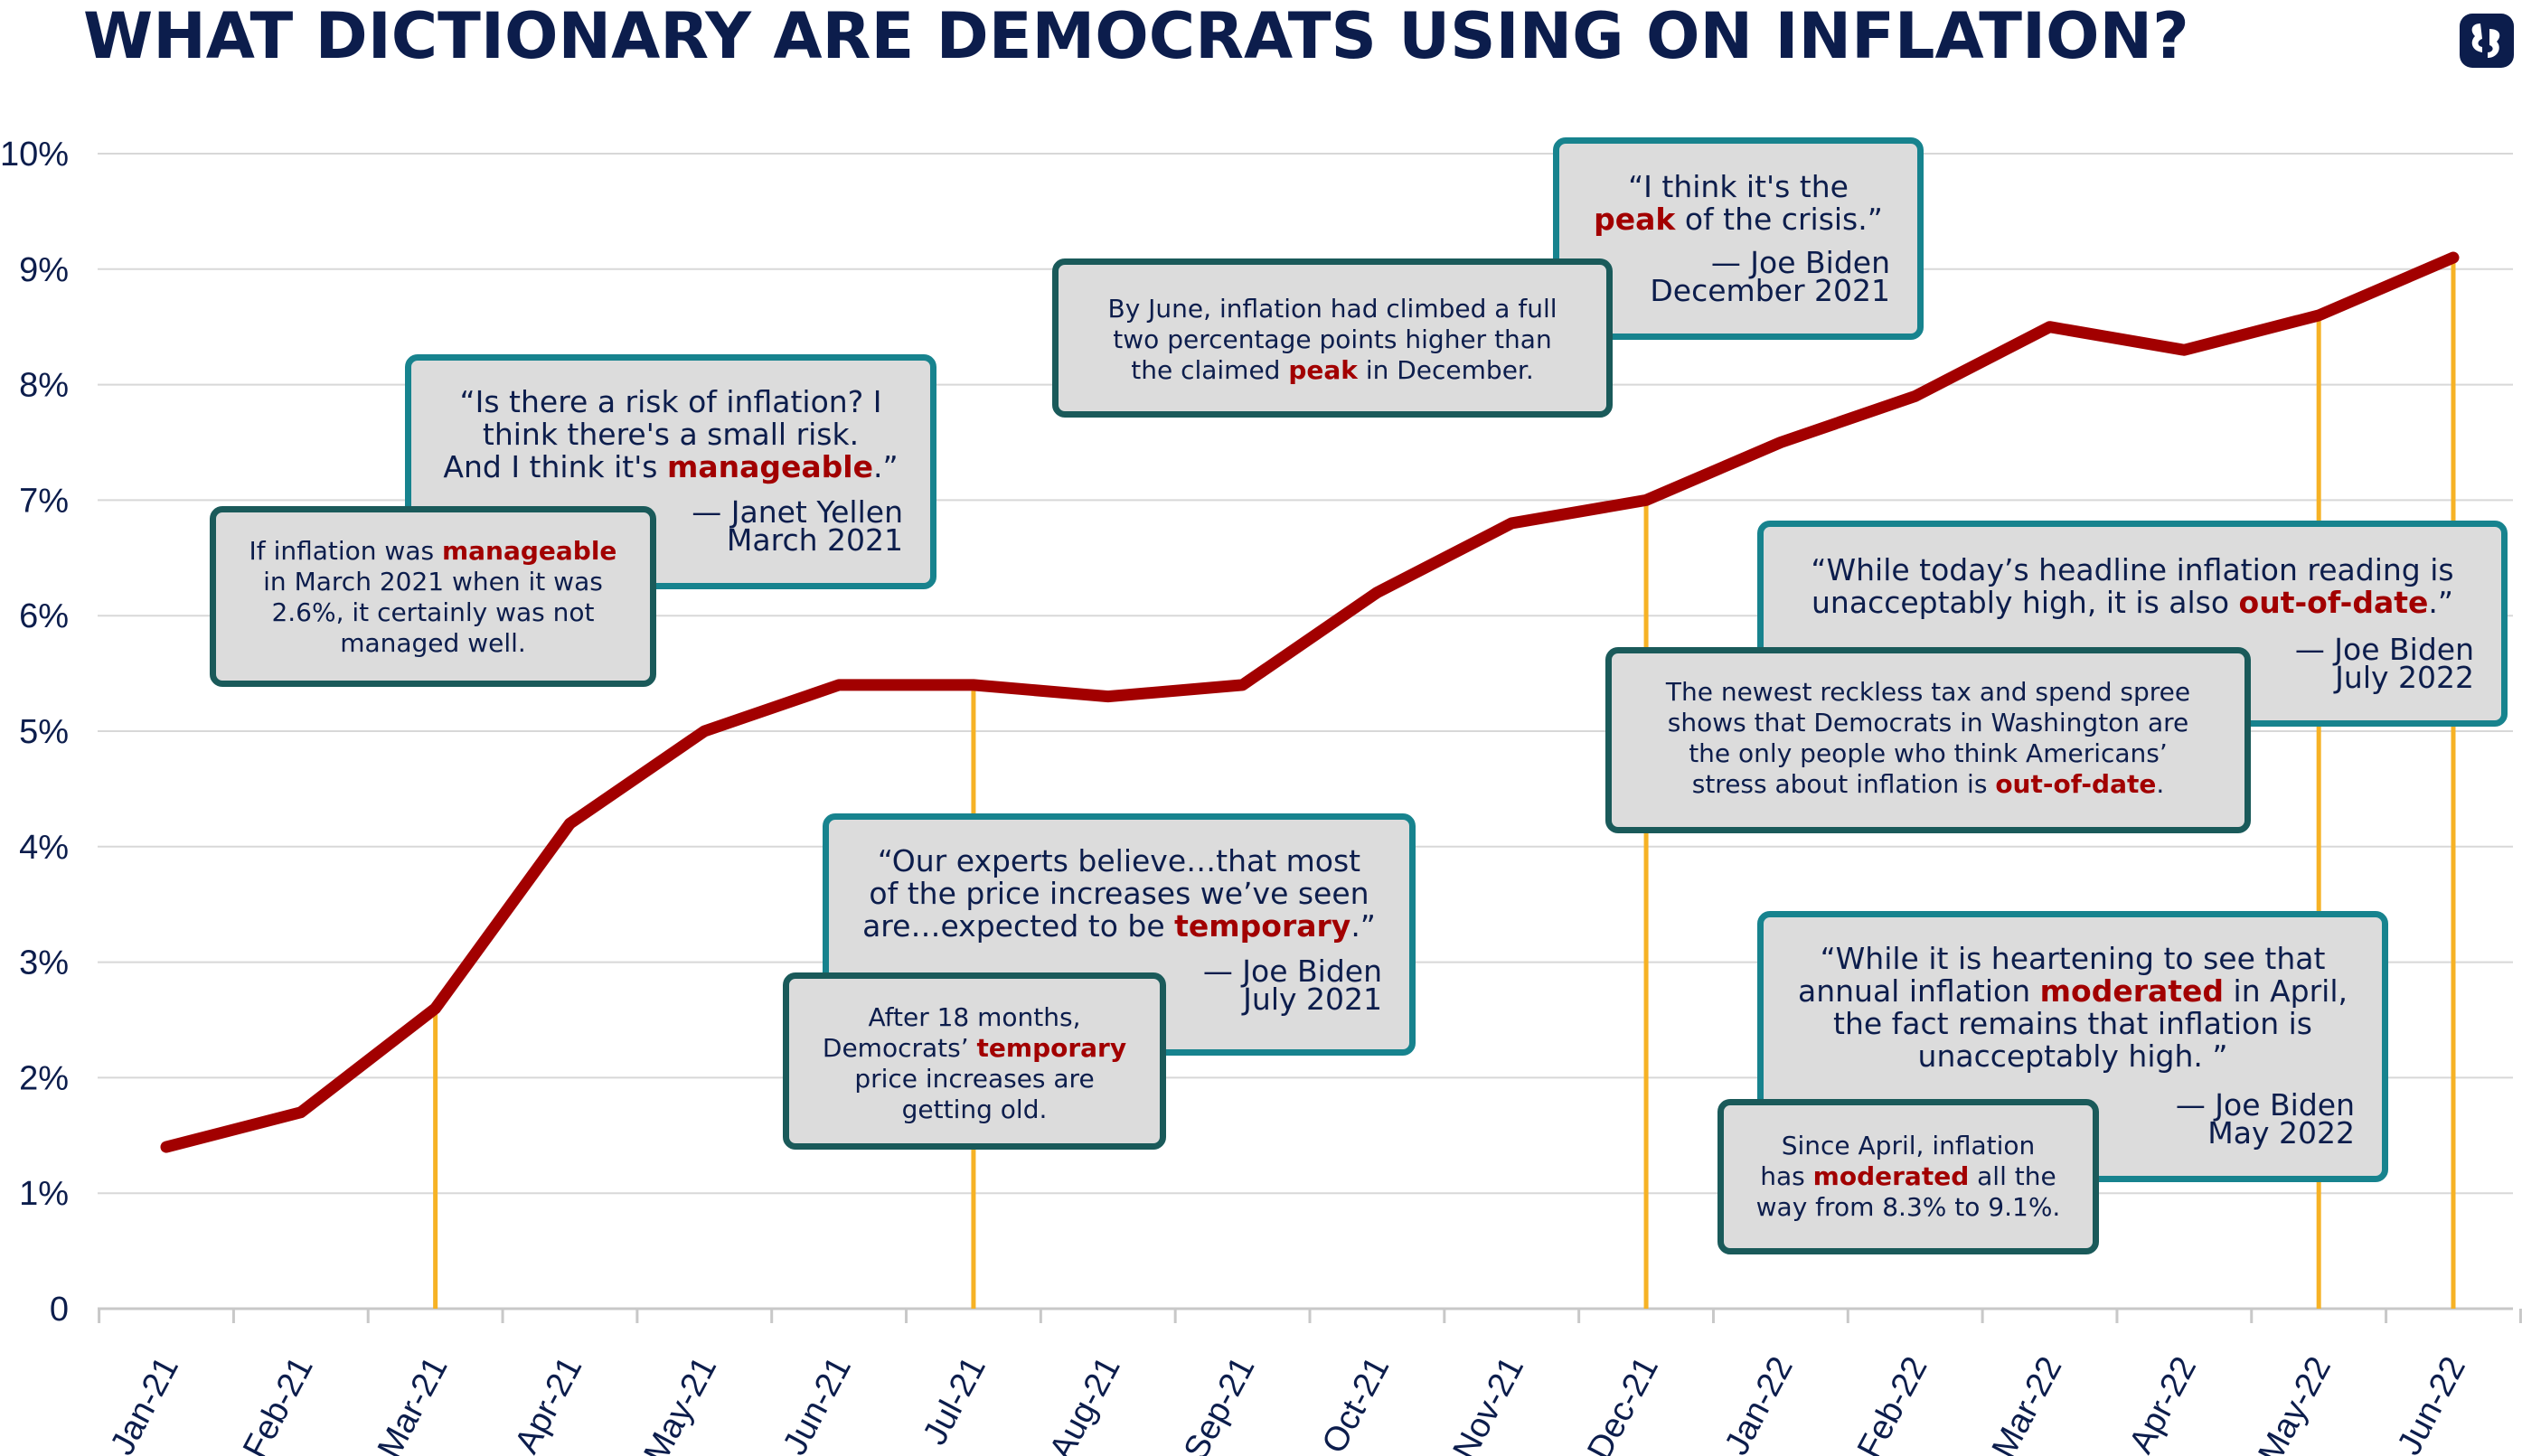  Describe the element at coordinates (1363, 926) in the screenshot. I see `temporary-quote-line3-end: .”` at that location.